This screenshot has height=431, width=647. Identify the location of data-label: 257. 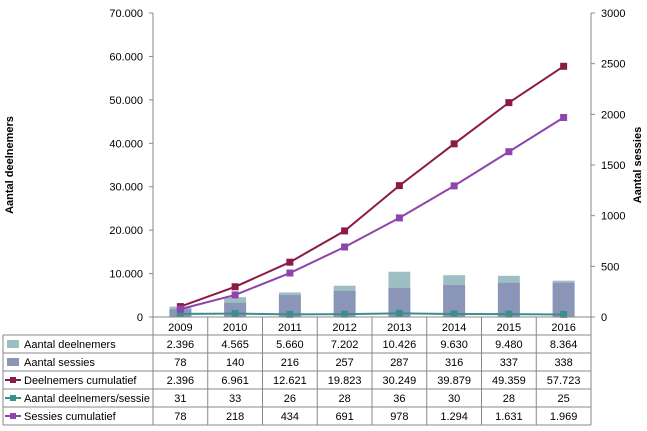
(344, 363).